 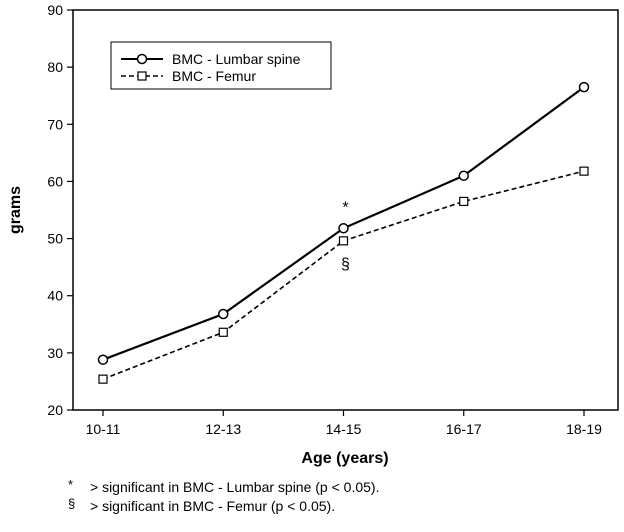 I want to click on legend-label-femur: BMC - Femur, so click(x=214, y=76).